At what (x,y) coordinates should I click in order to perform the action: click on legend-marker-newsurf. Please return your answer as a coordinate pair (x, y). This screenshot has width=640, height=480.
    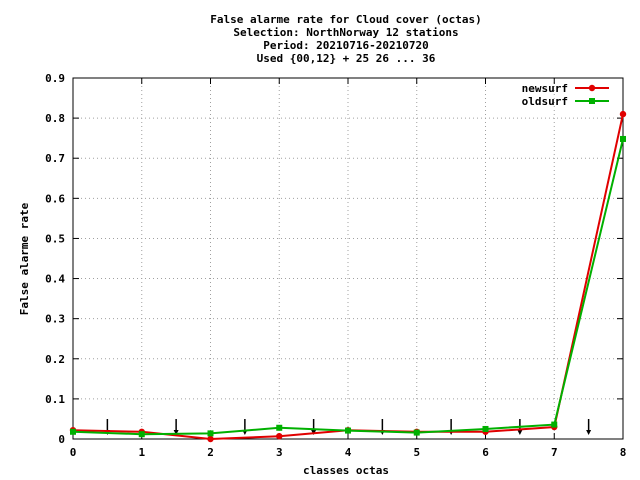
    Looking at the image, I should click on (592, 88).